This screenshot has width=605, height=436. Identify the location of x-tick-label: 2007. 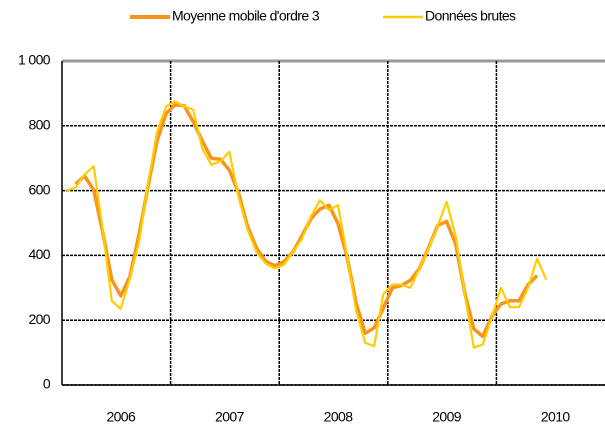
(230, 417).